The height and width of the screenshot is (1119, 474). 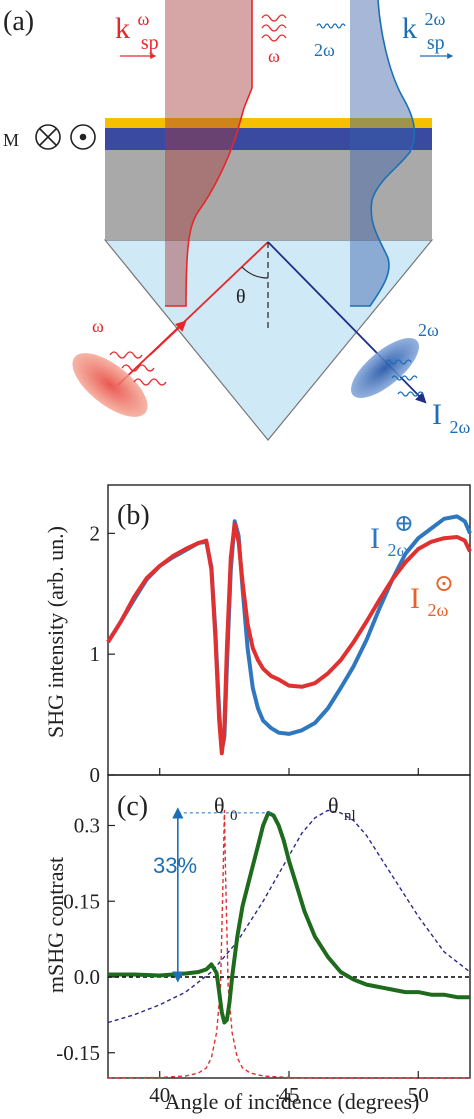 I want to click on omega-label-top: ω, so click(x=274, y=56).